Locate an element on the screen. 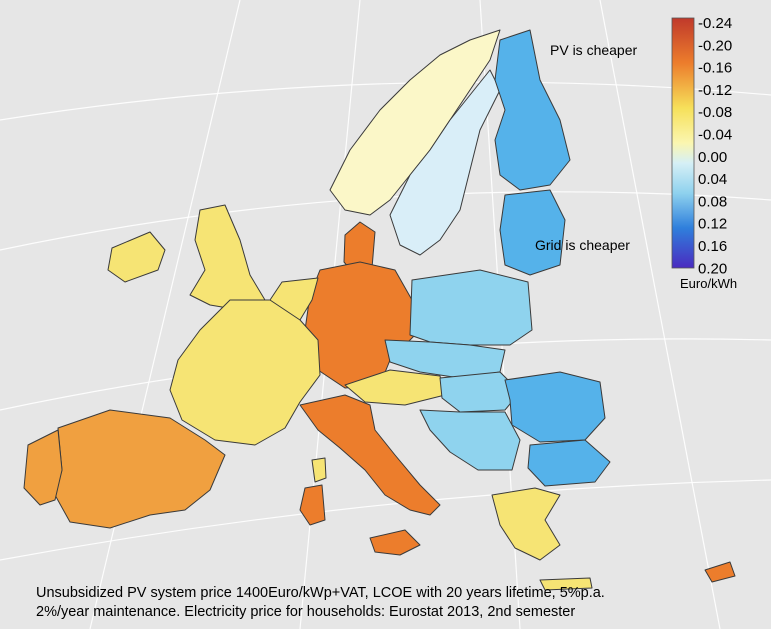 This screenshot has width=771, height=629. grid-cheaper-label: Grid is cheaper is located at coordinates (582, 245).